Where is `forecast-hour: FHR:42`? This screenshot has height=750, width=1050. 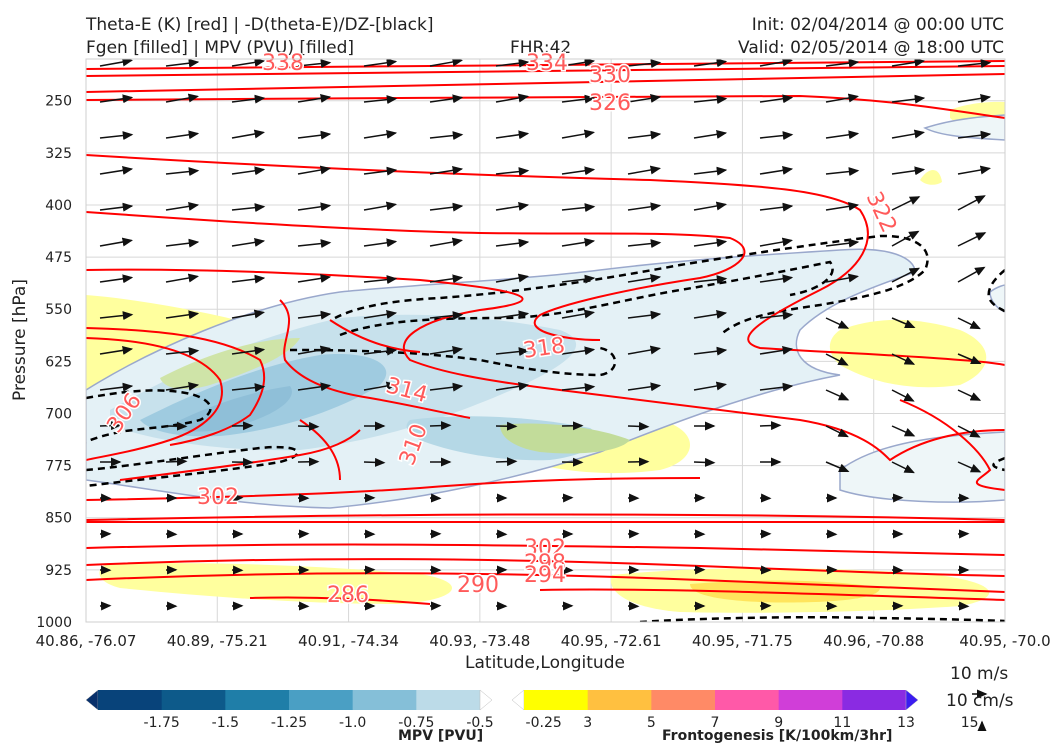
forecast-hour: FHR:42 is located at coordinates (541, 48).